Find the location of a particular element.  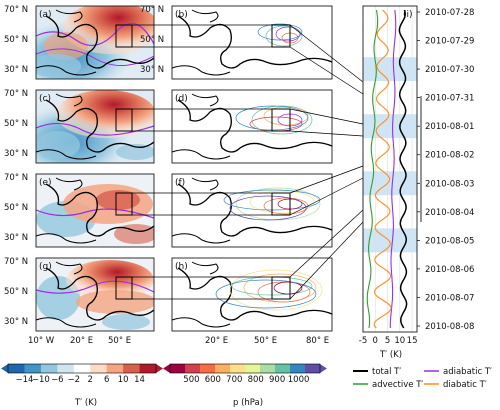

colorbar-pressure-tick: 1000 is located at coordinates (299, 380).